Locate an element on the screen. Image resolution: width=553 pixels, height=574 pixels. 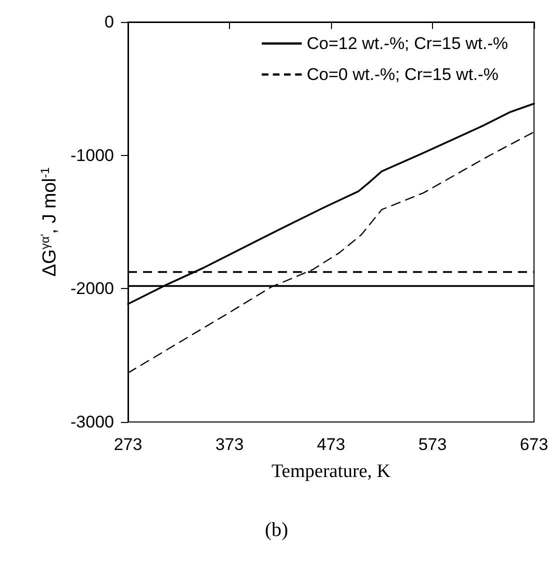
y-axis-title: ΔGγα', J mol-1 is located at coordinates (49, 222).